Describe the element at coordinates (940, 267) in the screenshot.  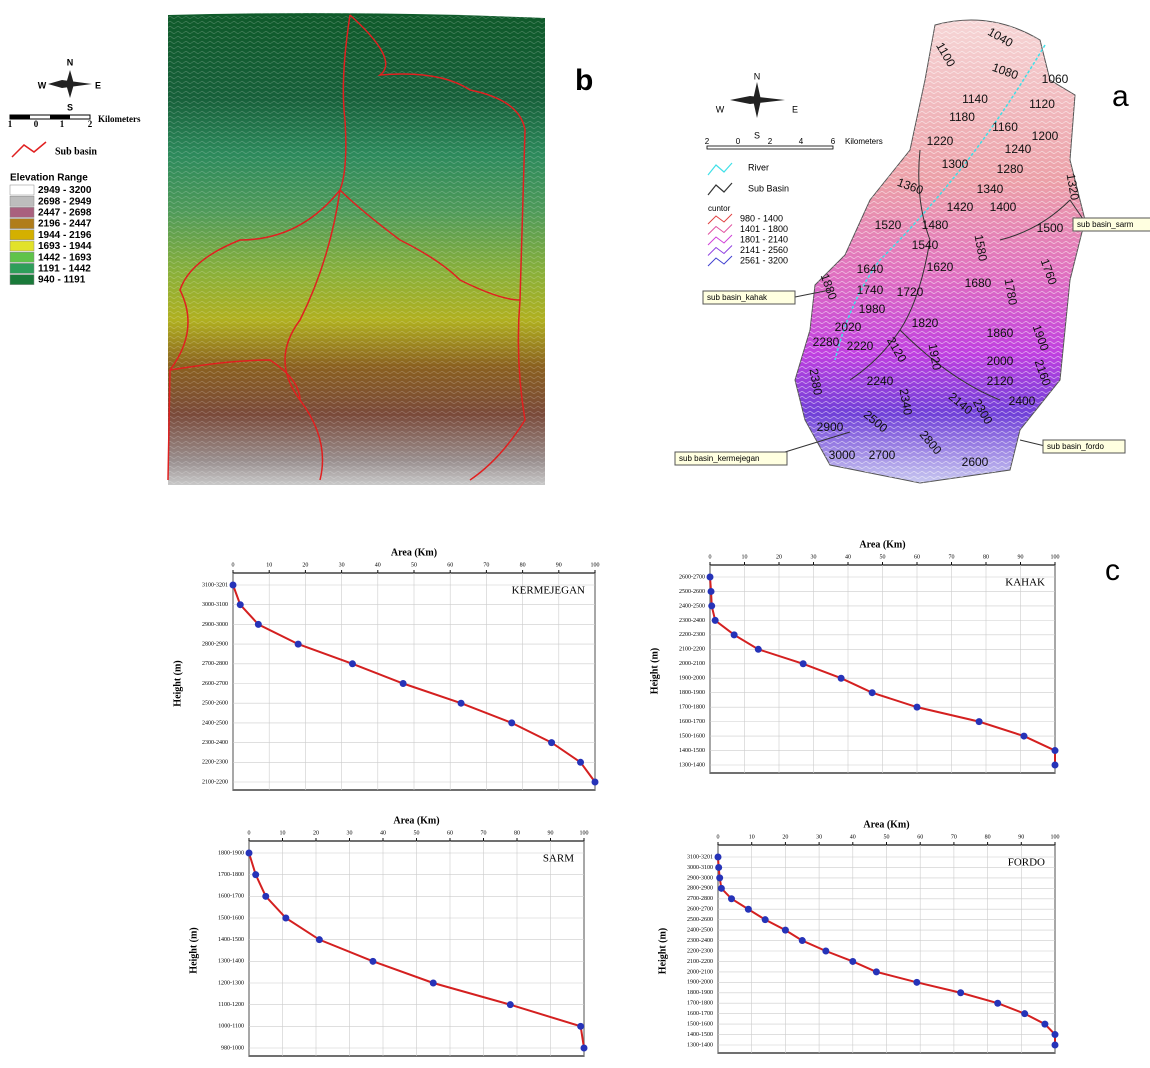
I see `contour-label: 1620` at that location.